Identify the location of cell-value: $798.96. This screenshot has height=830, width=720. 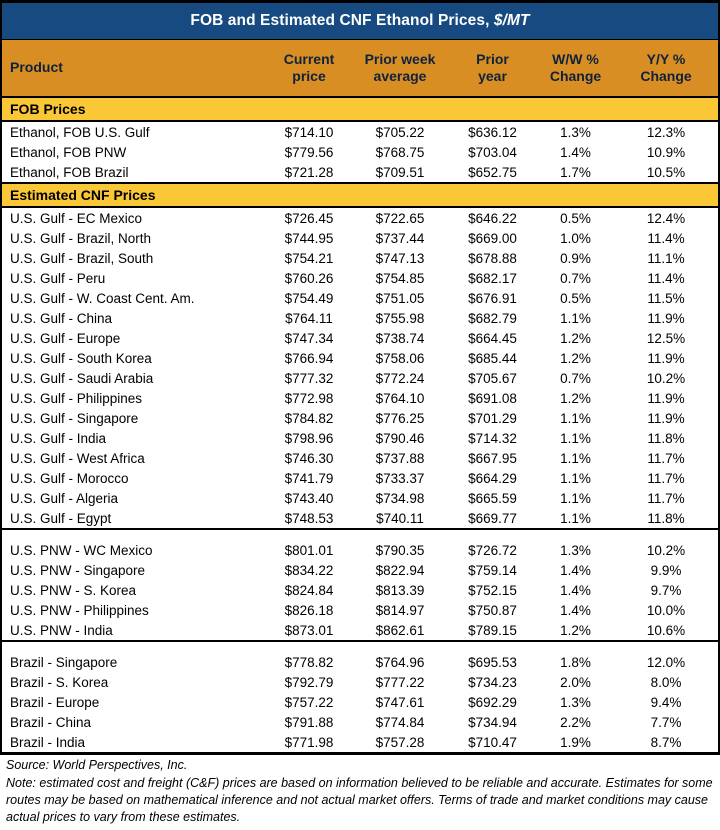
(309, 438).